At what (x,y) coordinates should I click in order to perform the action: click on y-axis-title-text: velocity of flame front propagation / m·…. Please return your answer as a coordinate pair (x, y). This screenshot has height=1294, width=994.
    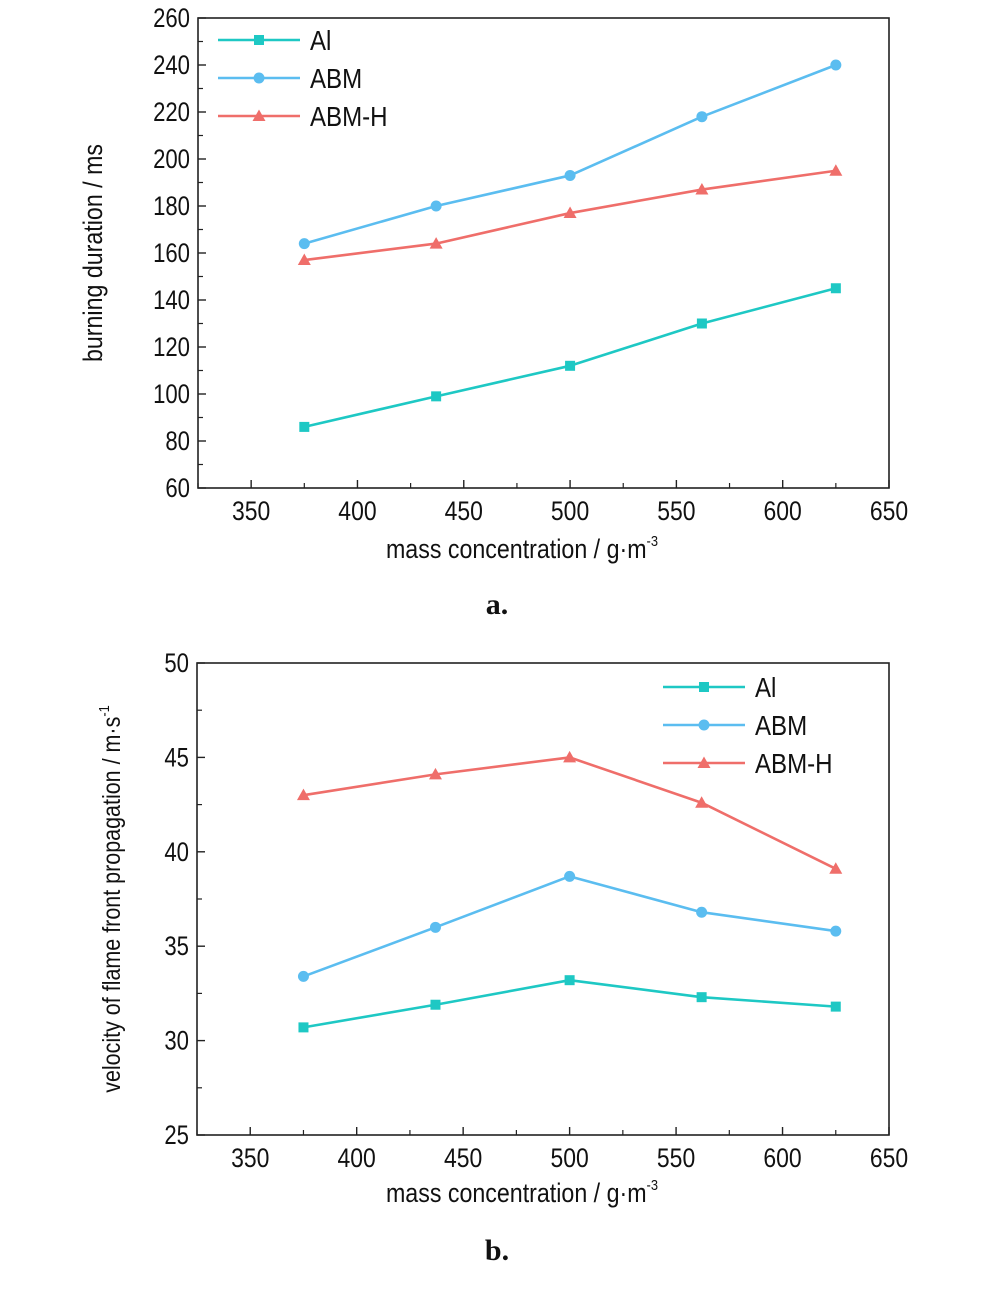
    Looking at the image, I should click on (111, 905).